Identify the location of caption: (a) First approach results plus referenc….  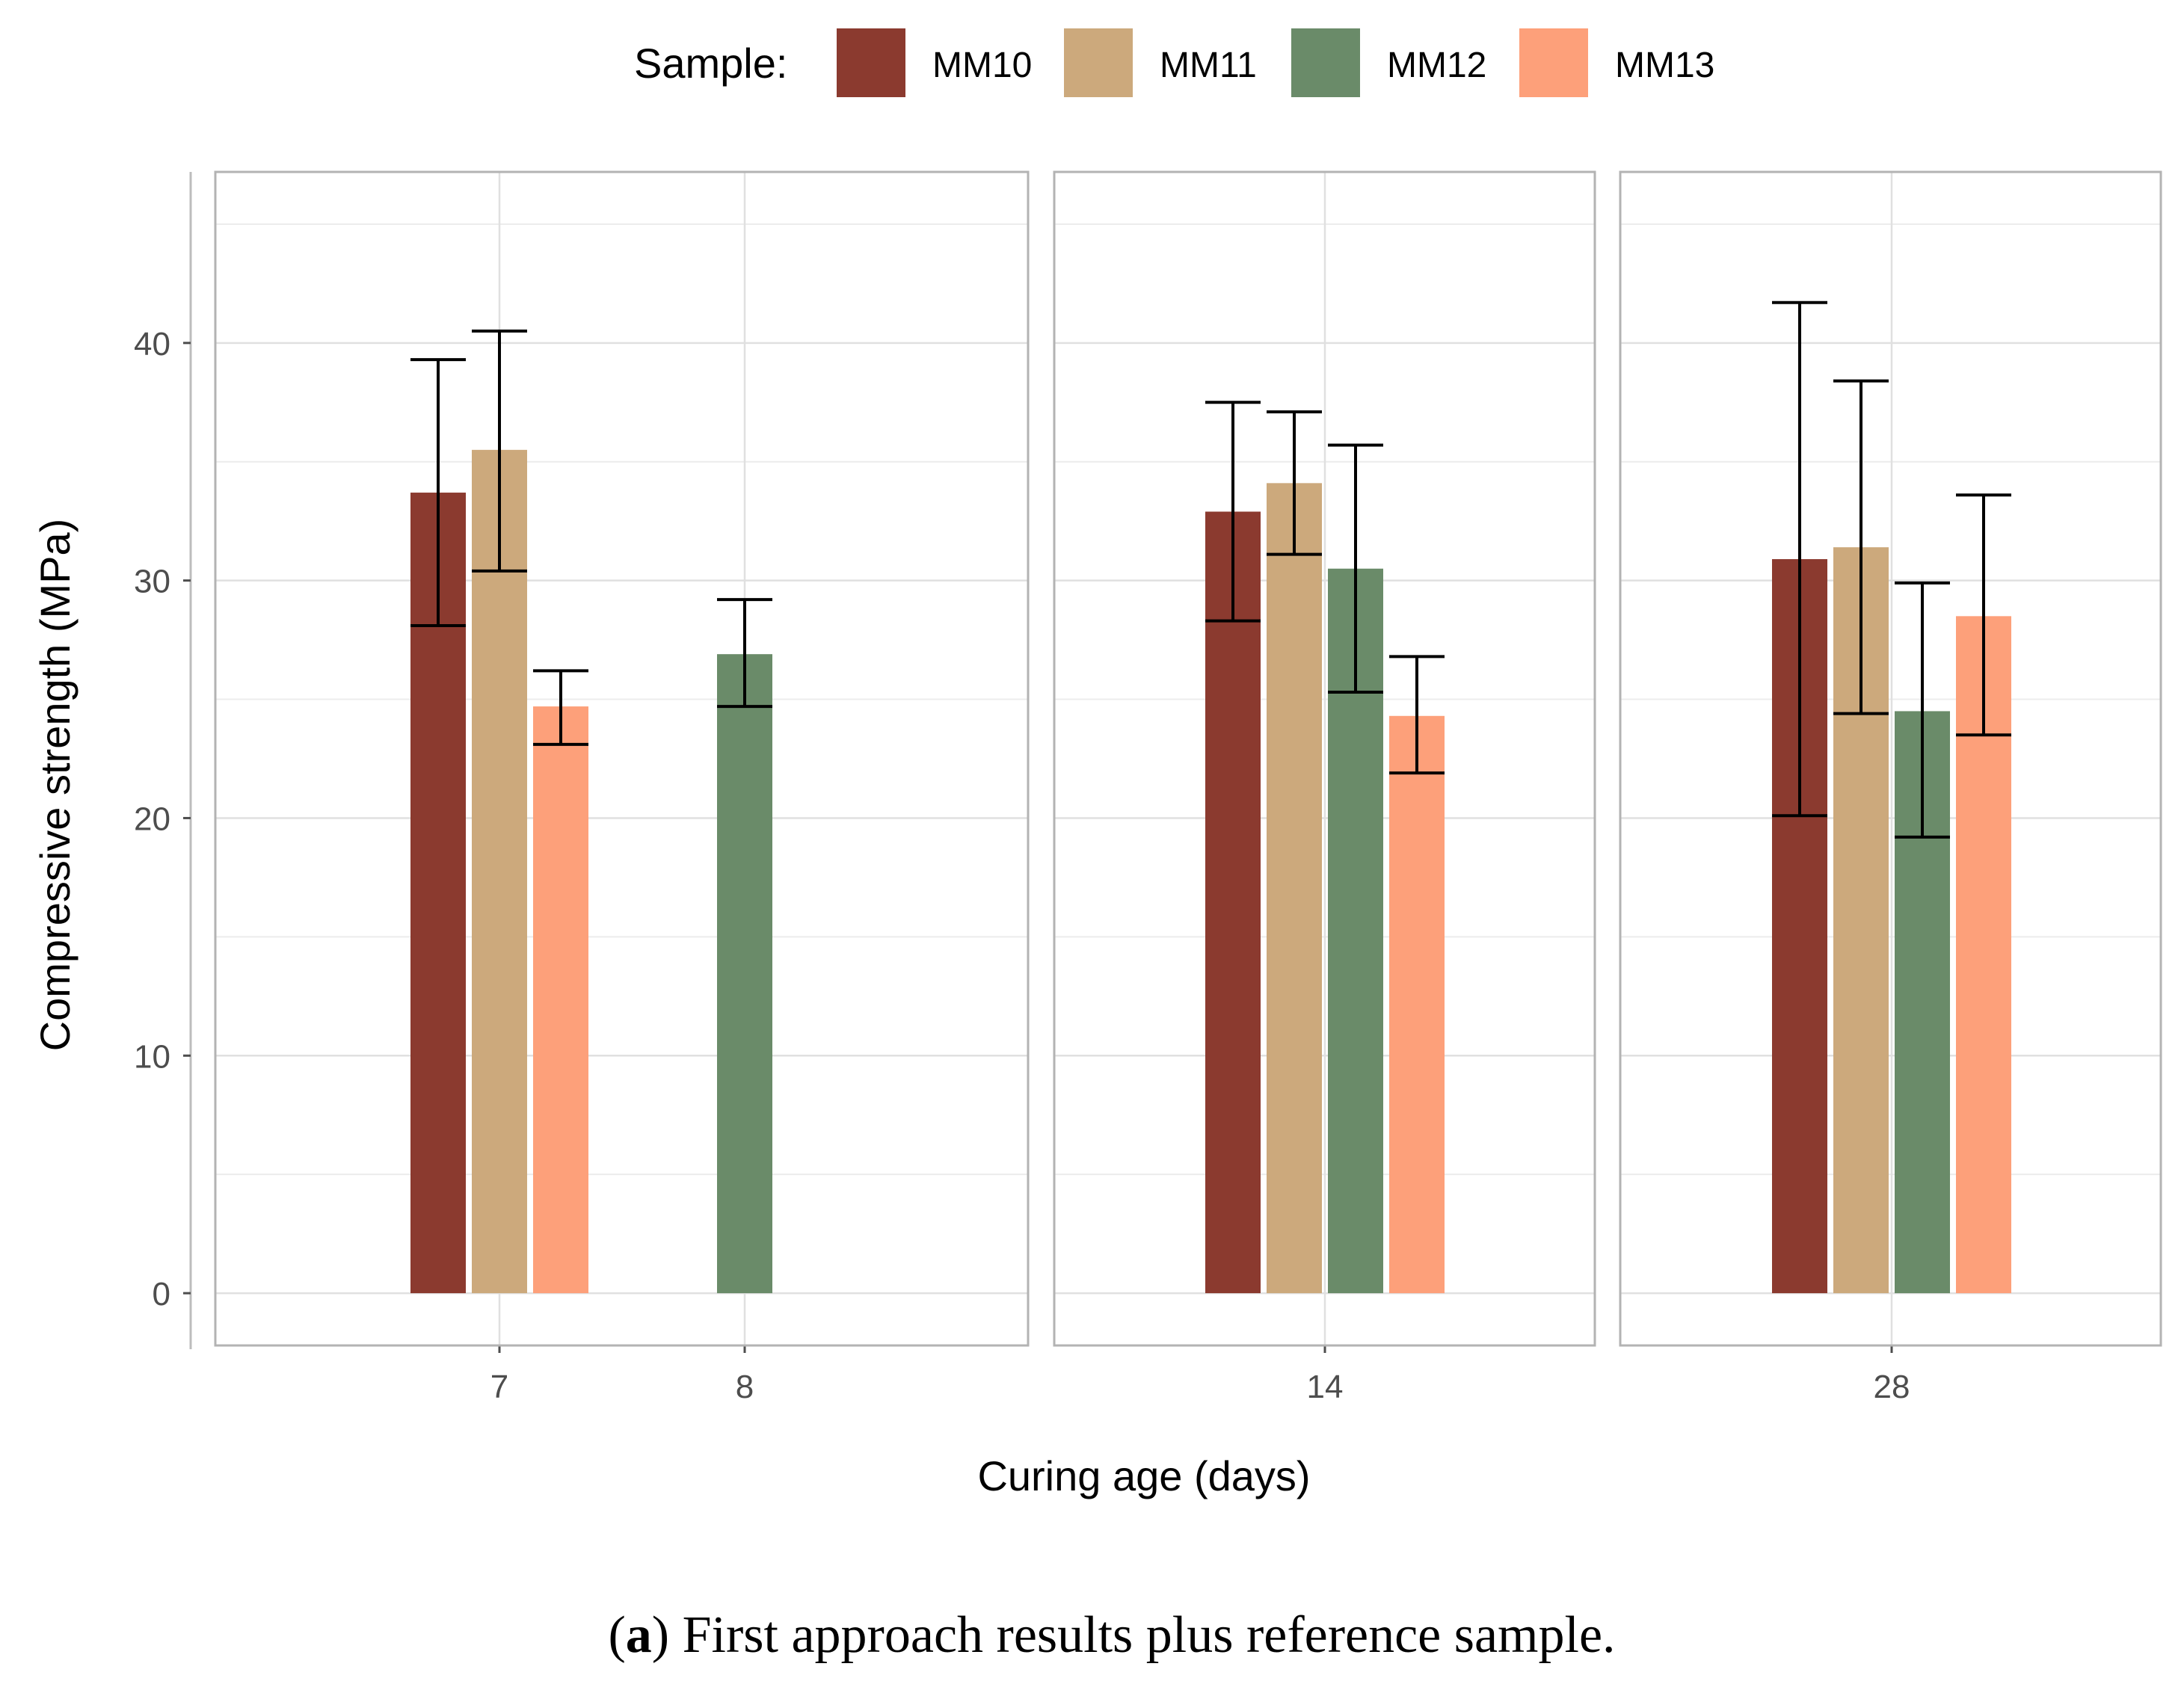
(1111, 1635).